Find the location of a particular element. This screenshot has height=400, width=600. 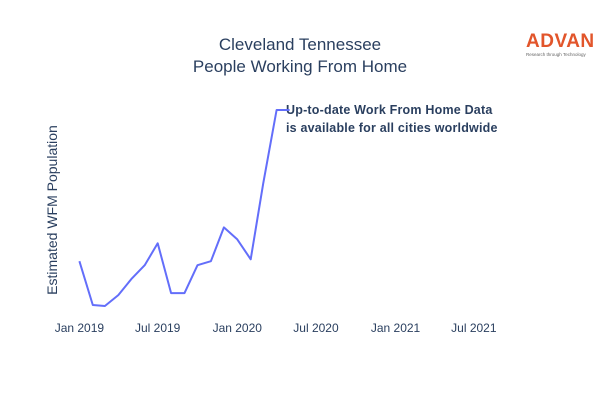

x-tick-text: Jan 2020 is located at coordinates (238, 328).